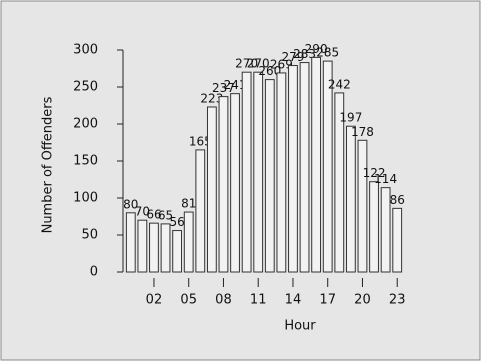 This screenshot has width=481, height=361. I want to click on x-tick-label: 20, so click(362, 300).